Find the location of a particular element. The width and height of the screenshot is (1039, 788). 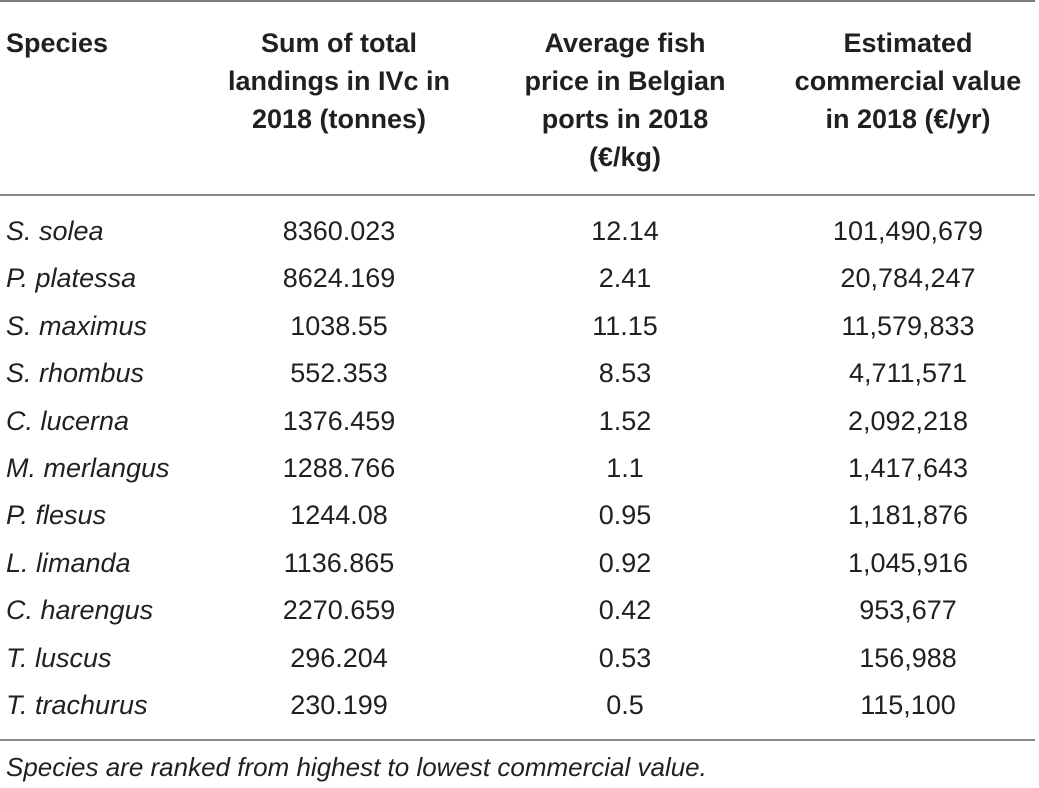

header-line: Sum of total is located at coordinates (339, 43).